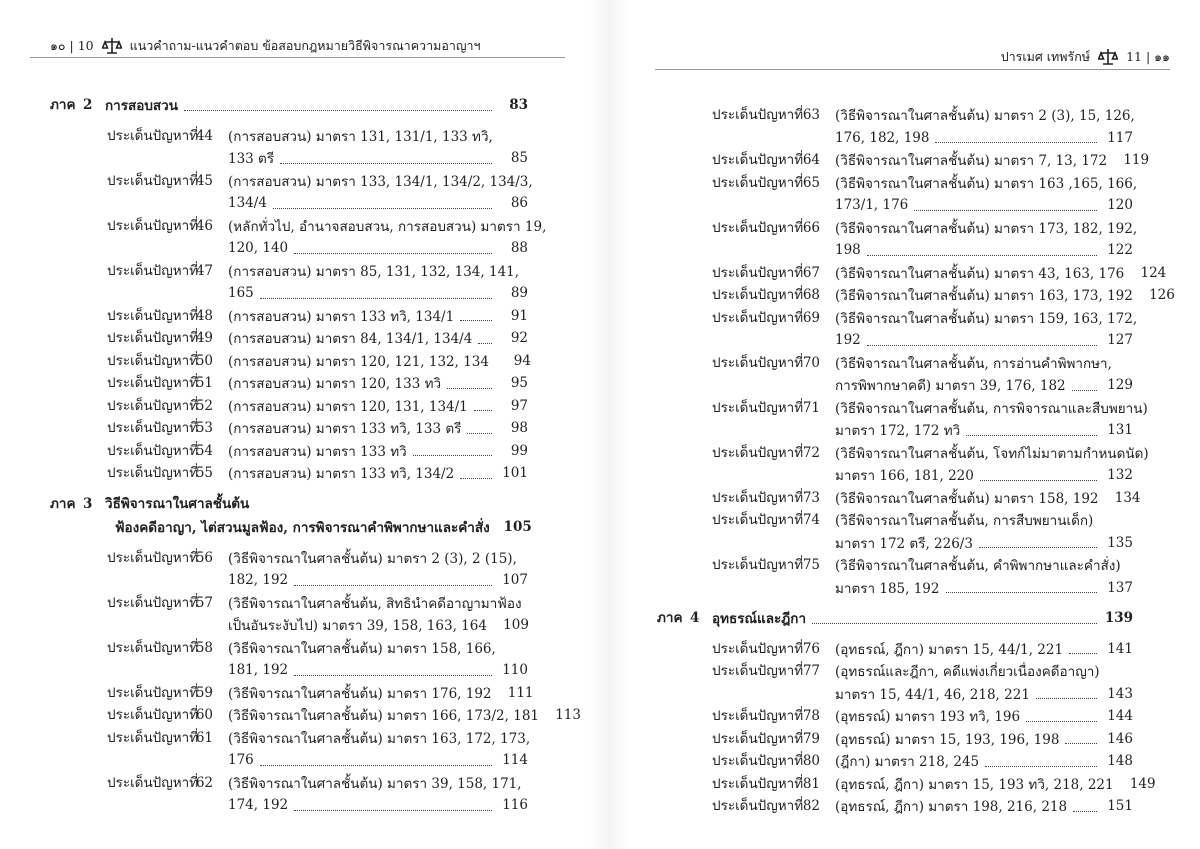  Describe the element at coordinates (928, 717) in the screenshot. I see `entry-text: (อุทธรณ์) มาตรา 193 ทวิ, 196` at that location.